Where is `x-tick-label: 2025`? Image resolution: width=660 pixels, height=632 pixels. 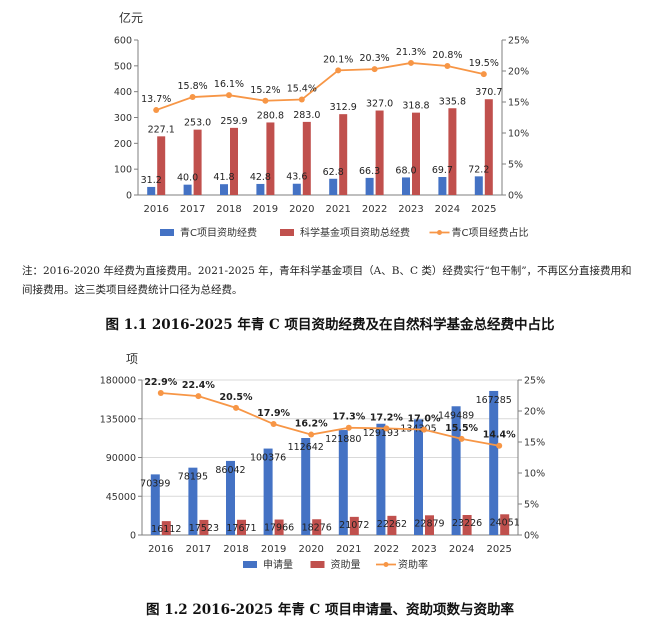
x-tick-label: 2025 is located at coordinates (483, 209).